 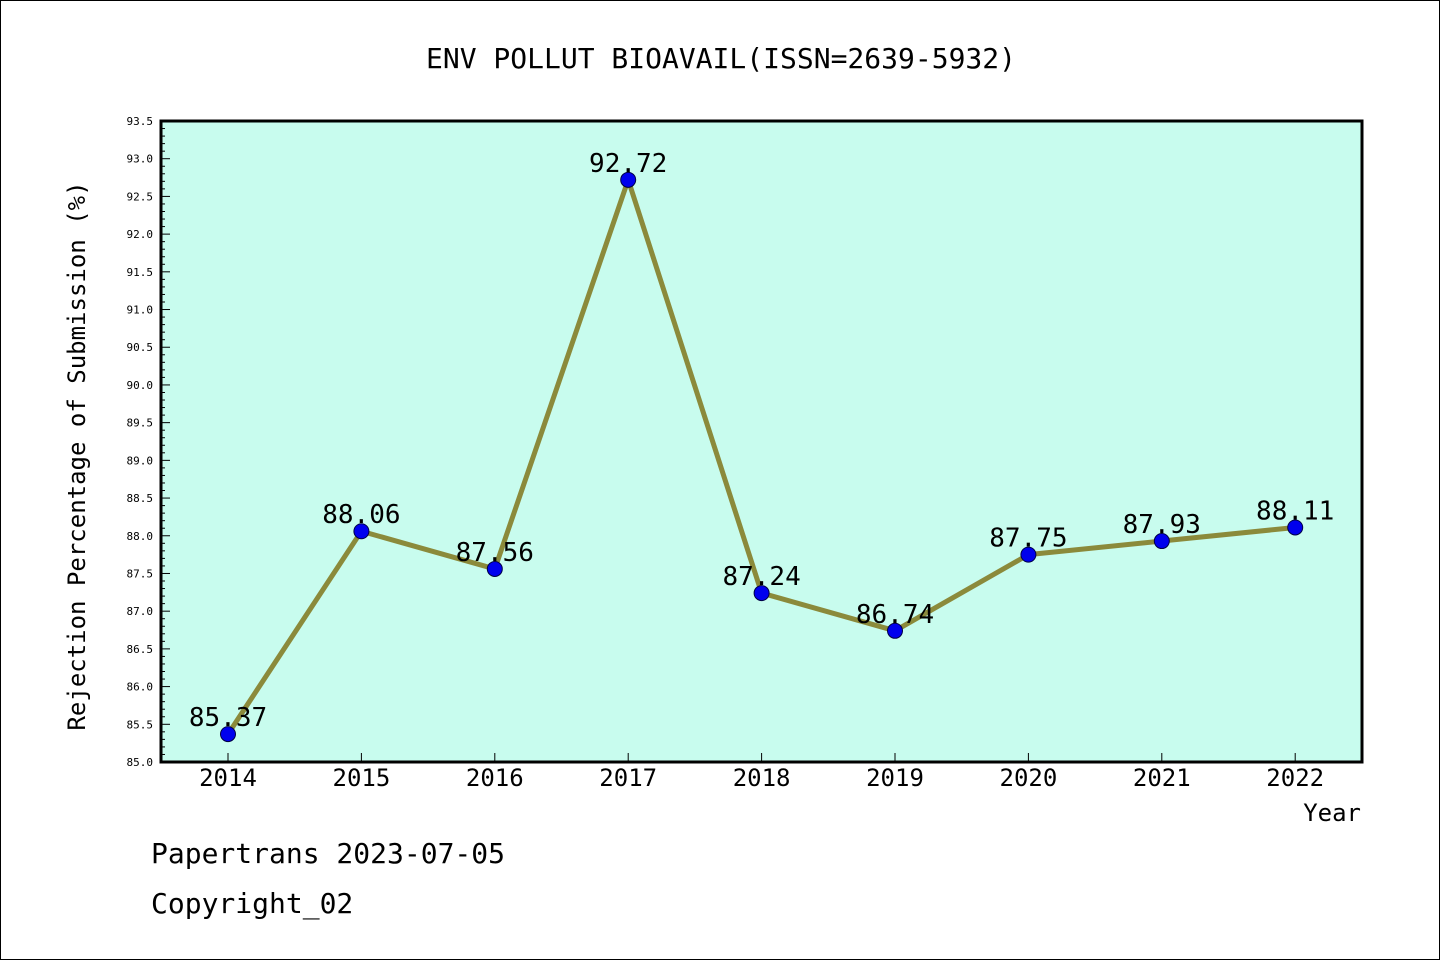 I want to click on data-label: 85.37, so click(x=228, y=718).